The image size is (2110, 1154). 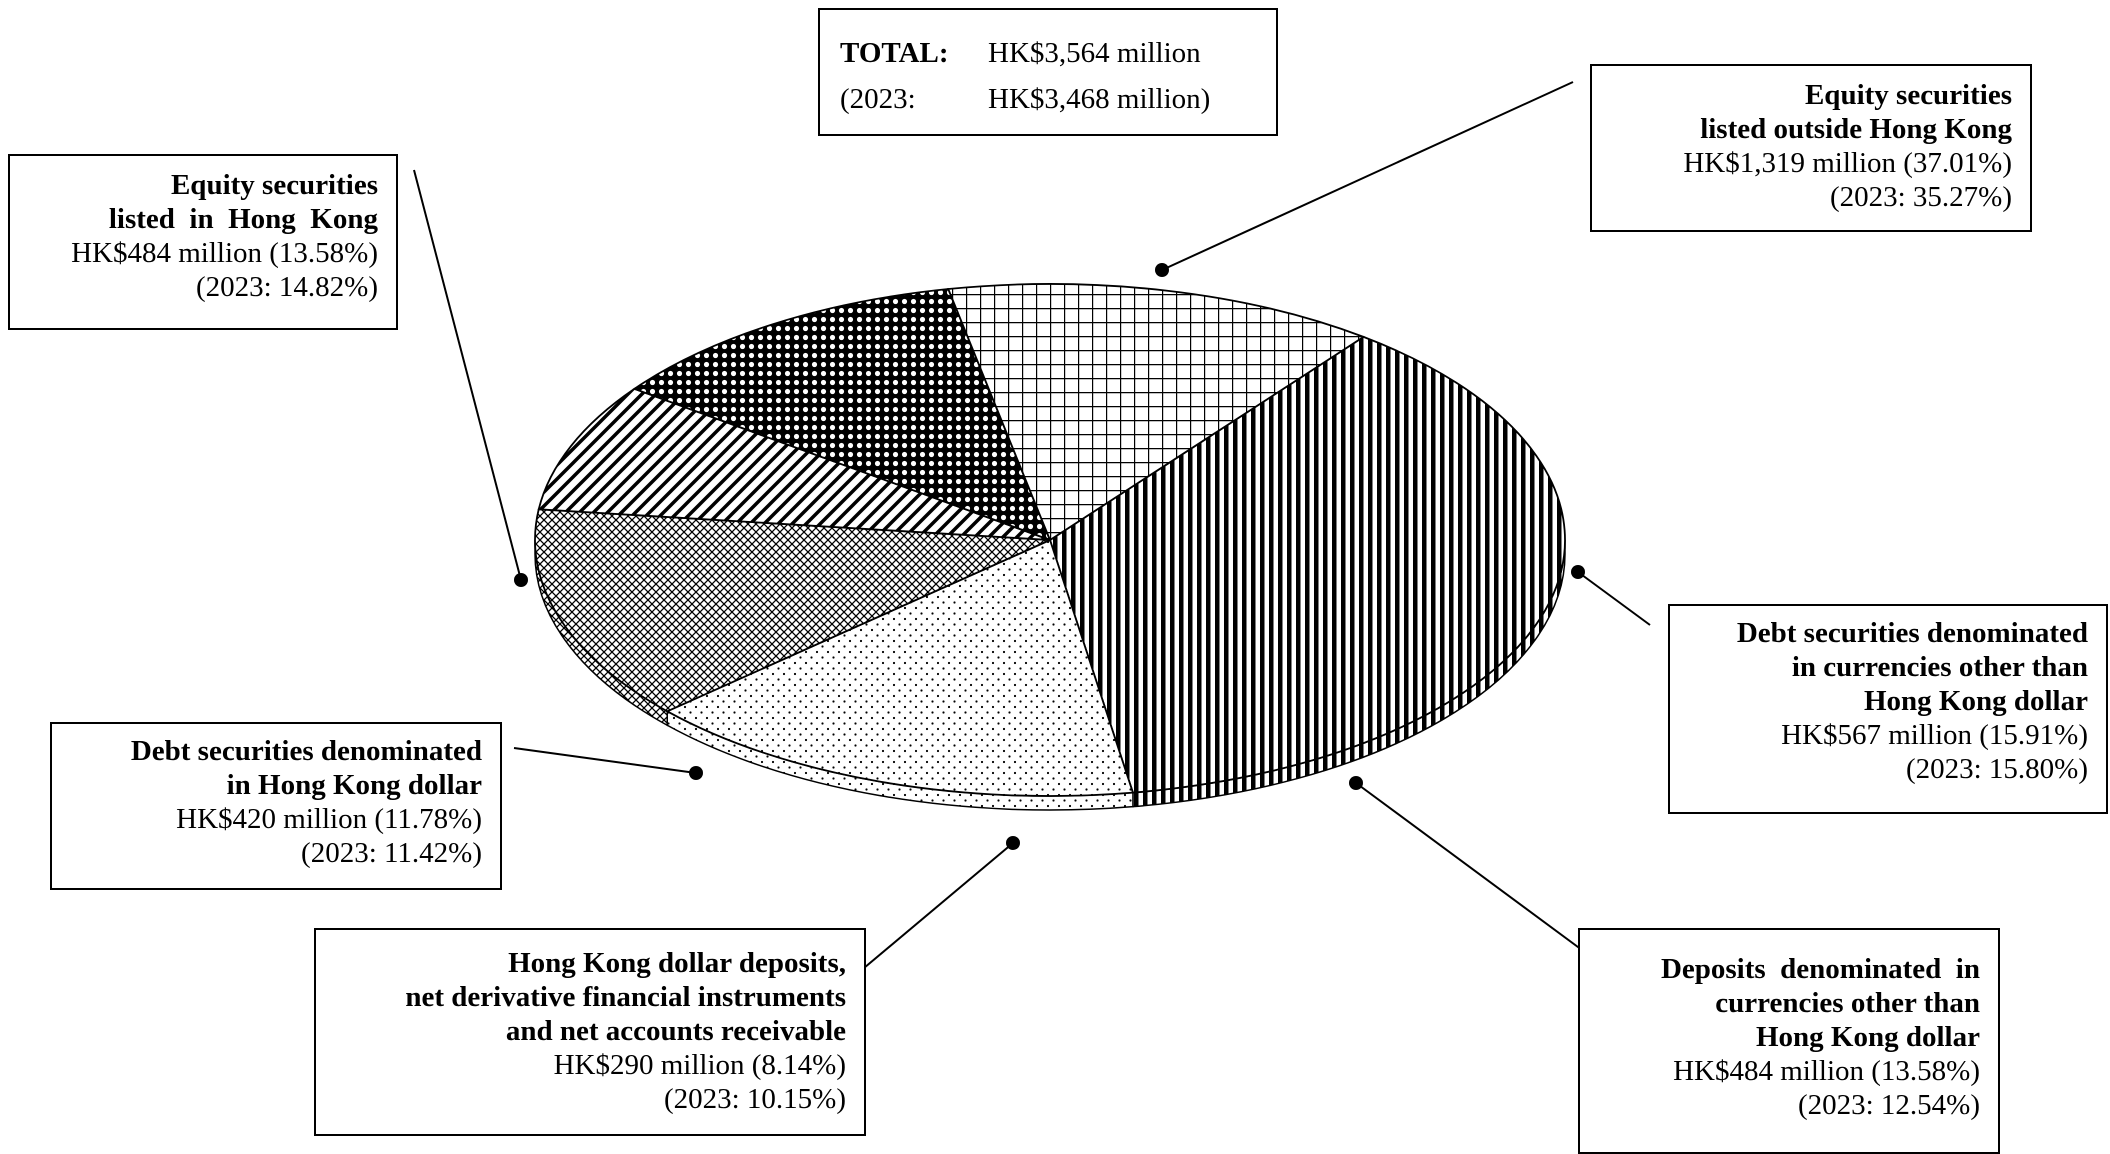 I want to click on slice-prior: (2023: 11.42%), so click(x=391, y=853).